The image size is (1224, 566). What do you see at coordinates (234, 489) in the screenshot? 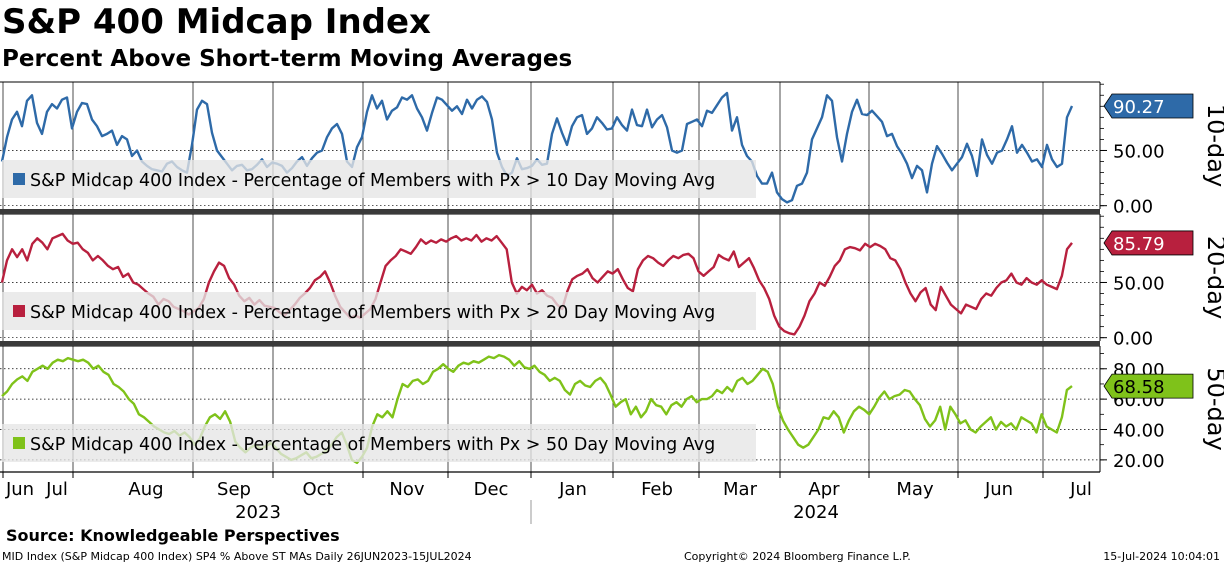
I see `x-tick-label: Sep` at bounding box center [234, 489].